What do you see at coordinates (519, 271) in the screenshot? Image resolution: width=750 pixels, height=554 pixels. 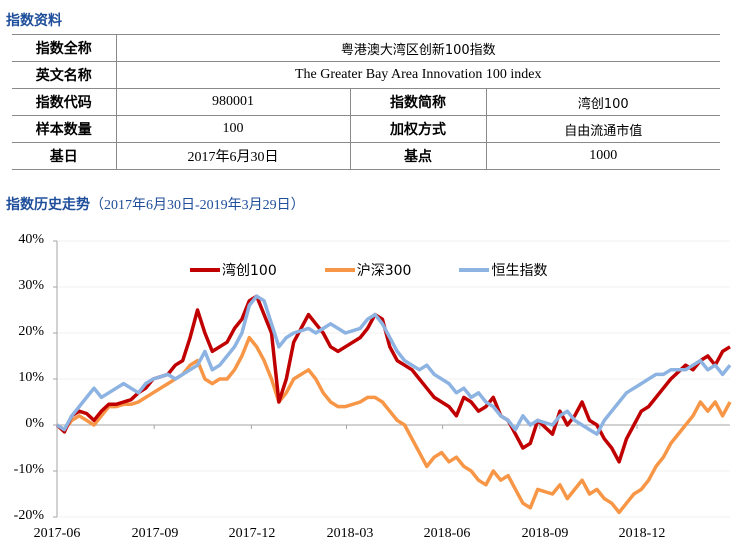 I see `legend-label: 恒生指数` at bounding box center [519, 271].